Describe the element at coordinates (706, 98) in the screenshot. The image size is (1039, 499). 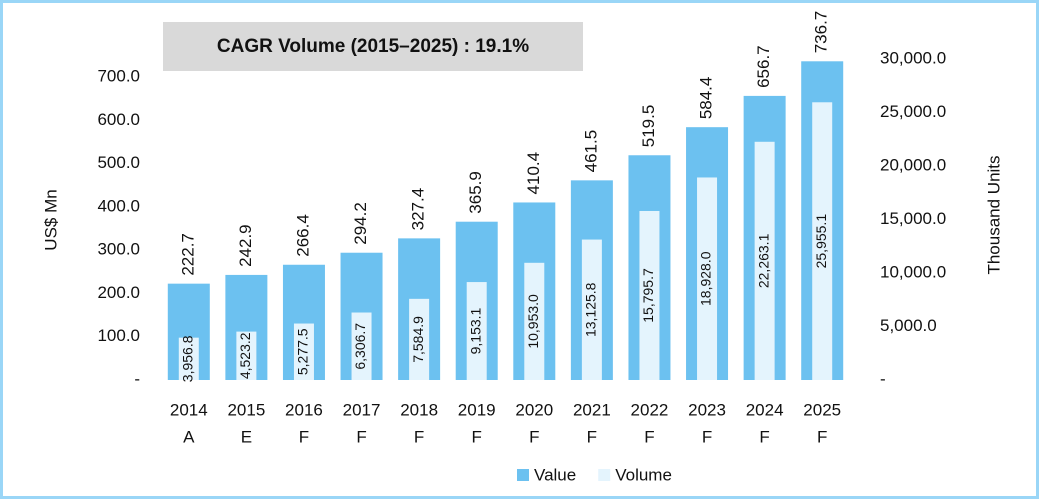
I see `data-label: 584.4` at that location.